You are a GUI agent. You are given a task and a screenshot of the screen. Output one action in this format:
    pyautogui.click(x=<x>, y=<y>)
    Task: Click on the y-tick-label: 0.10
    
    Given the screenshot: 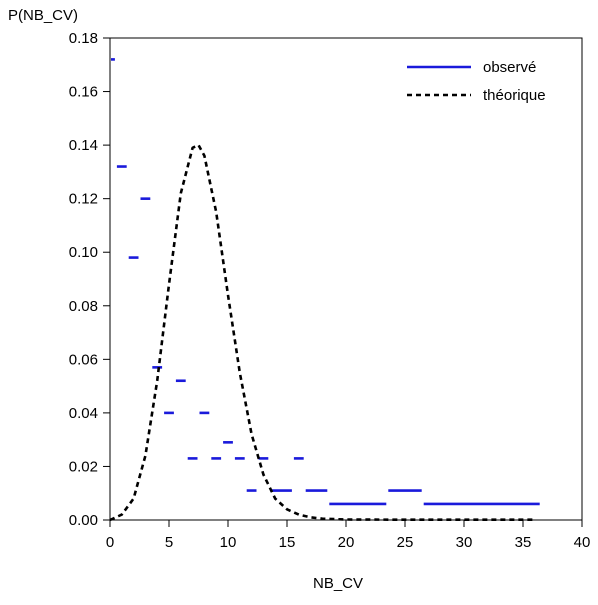 What is the action you would take?
    pyautogui.click(x=83, y=252)
    